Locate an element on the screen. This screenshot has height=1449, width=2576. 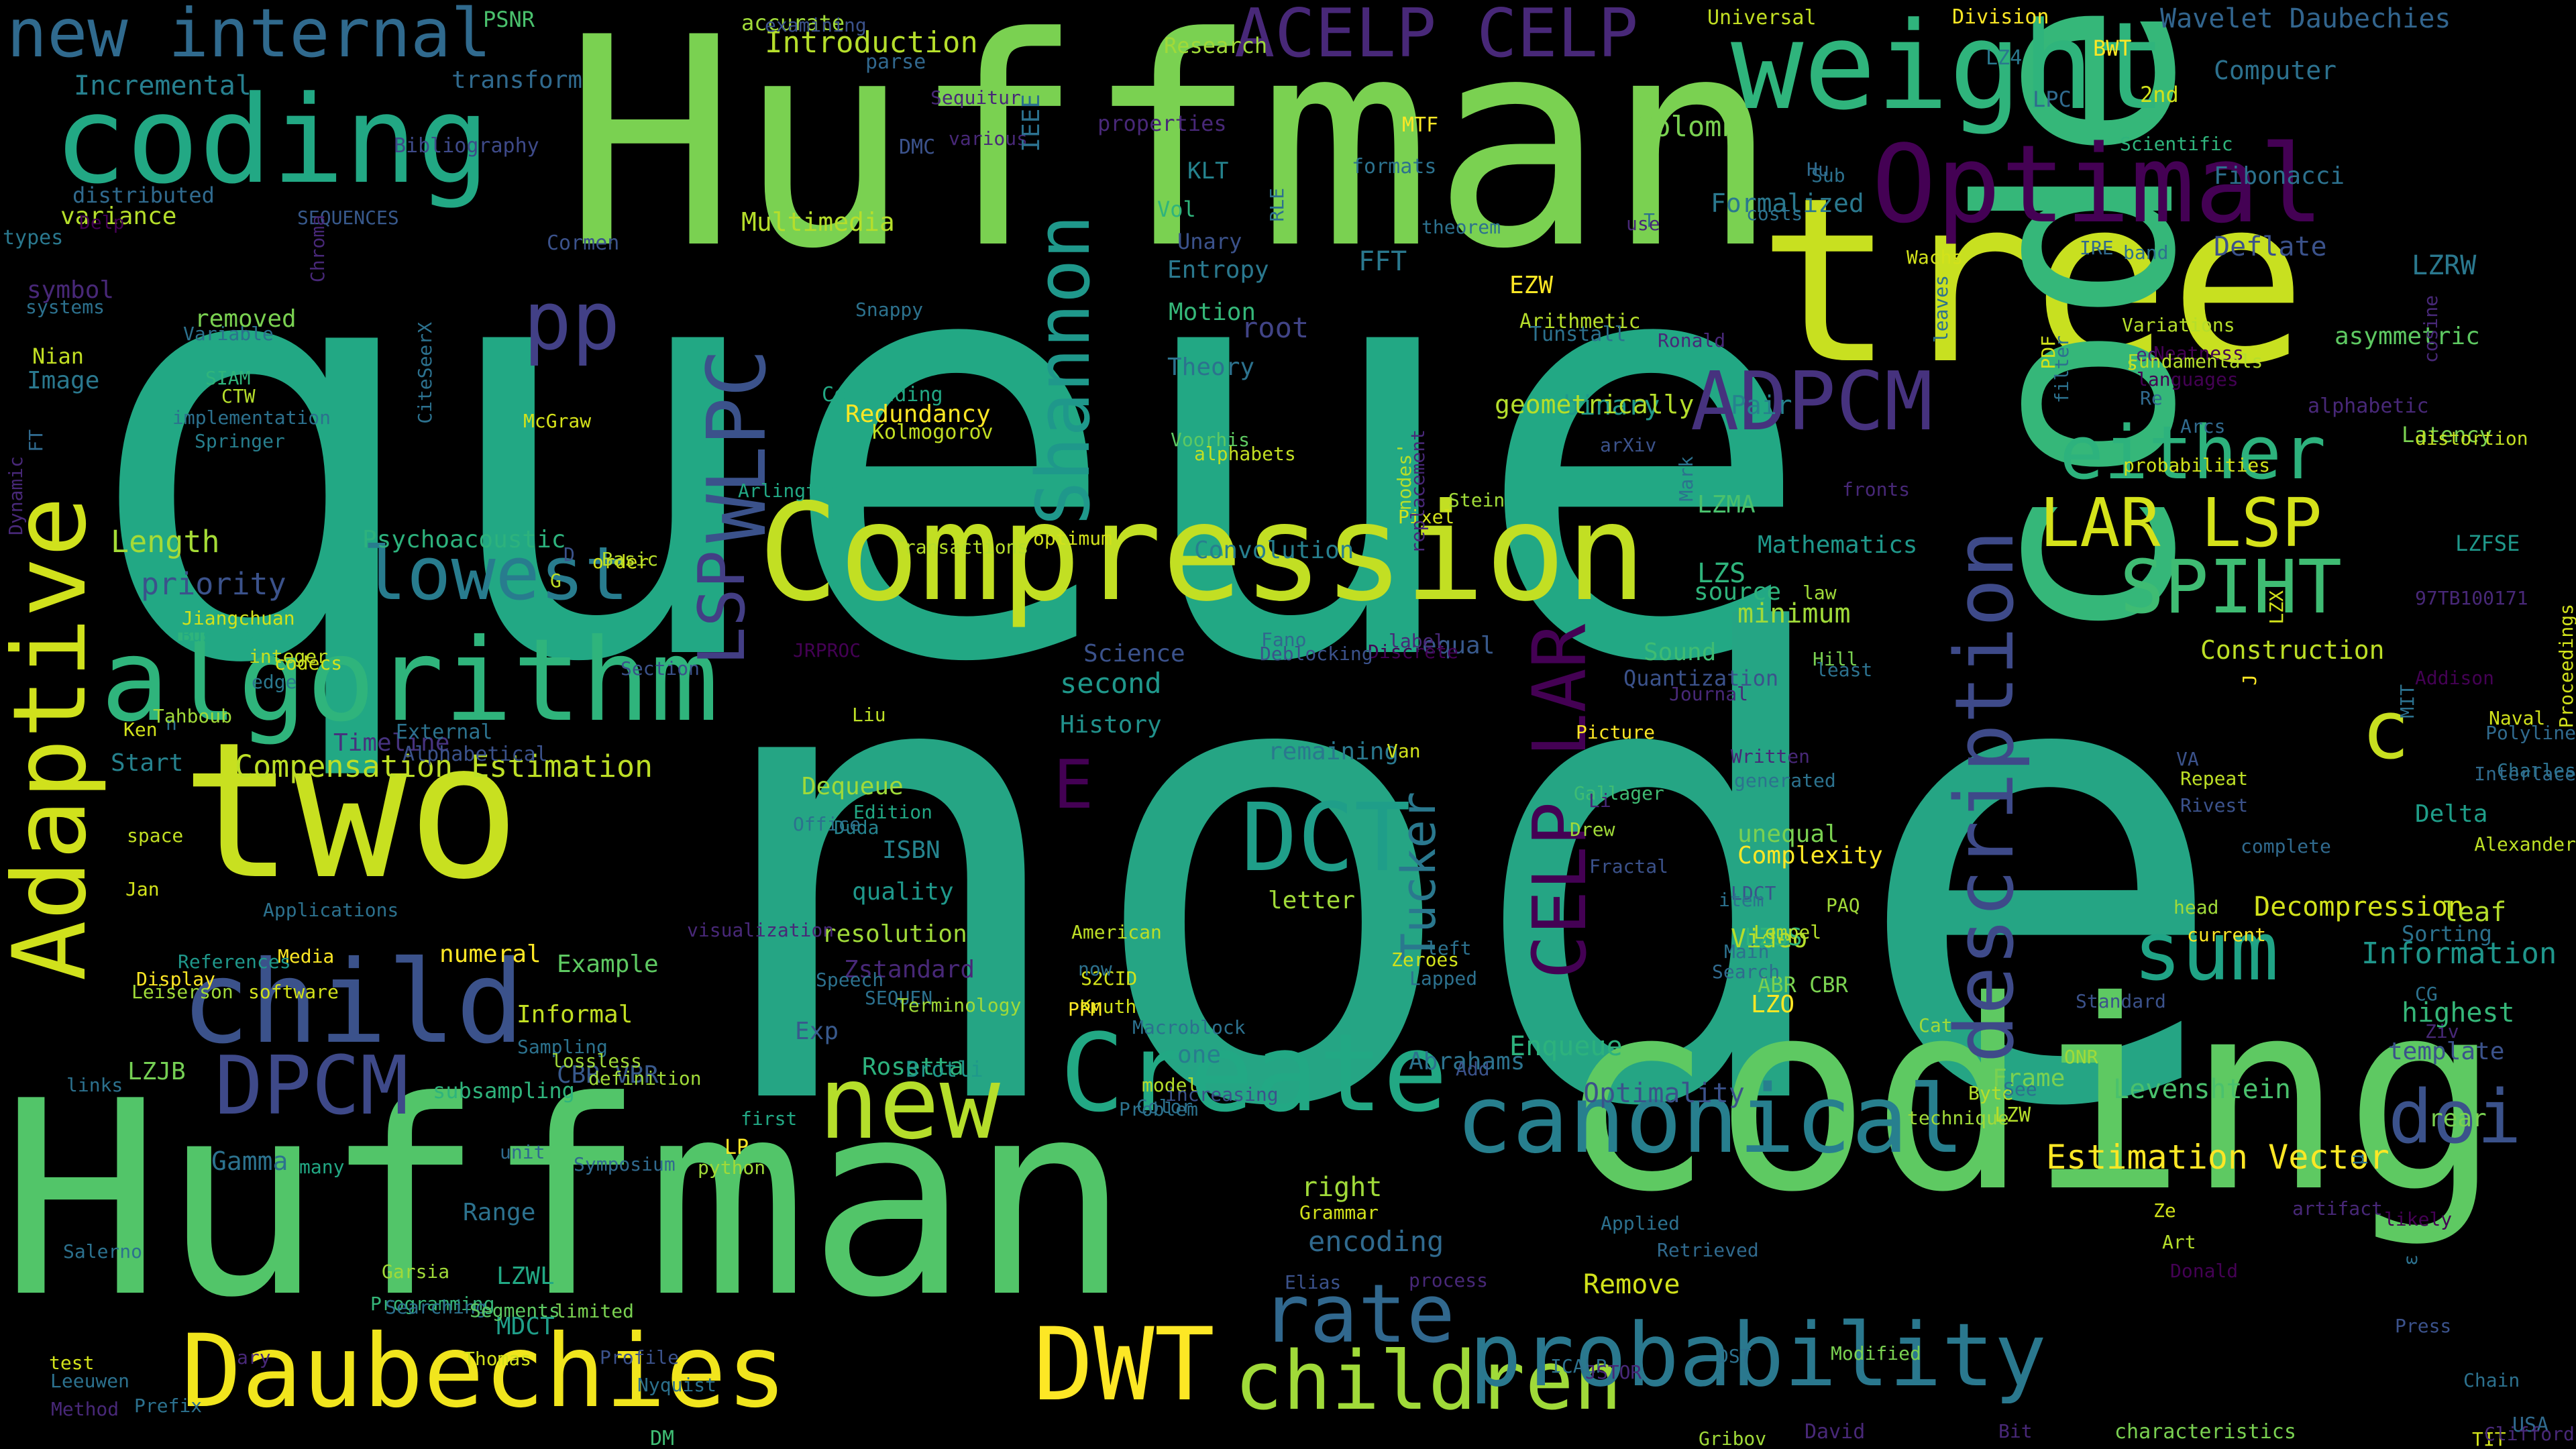
cloud-word: DWT is located at coordinates (1124, 1365).